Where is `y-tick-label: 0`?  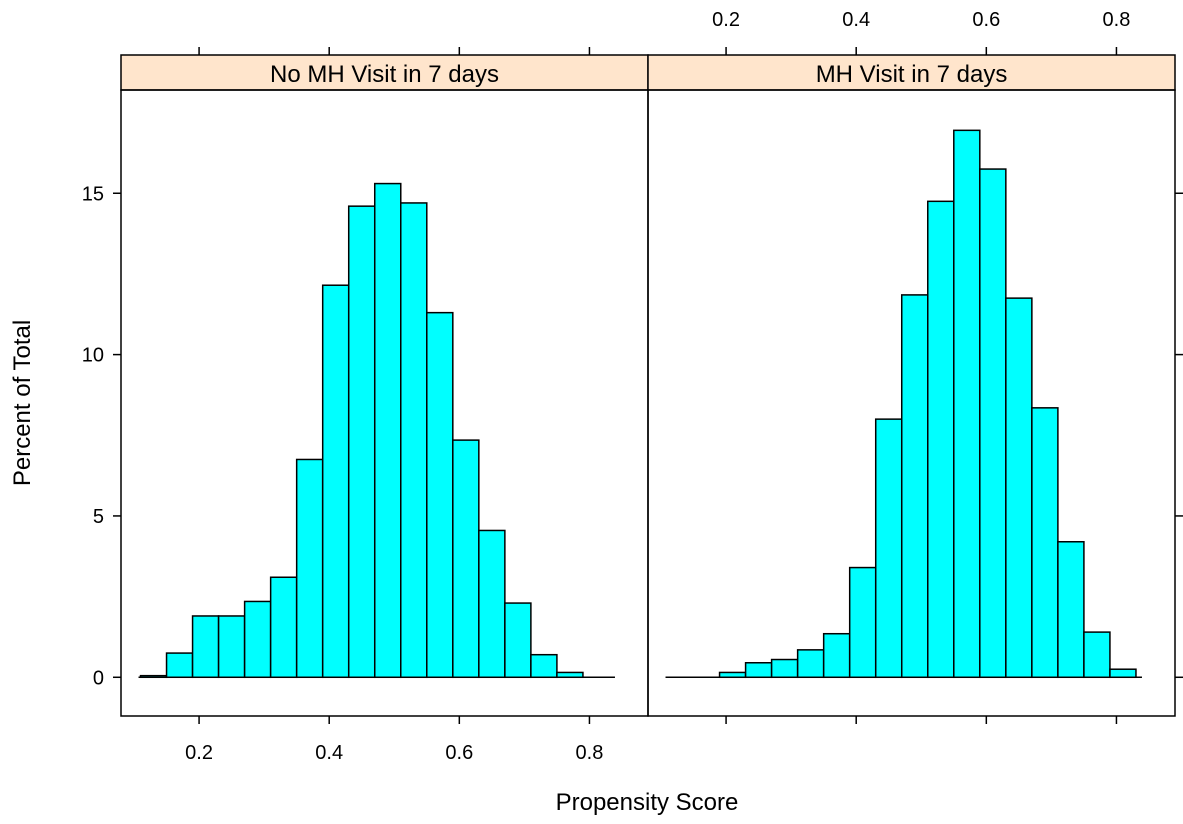 y-tick-label: 0 is located at coordinates (98, 678).